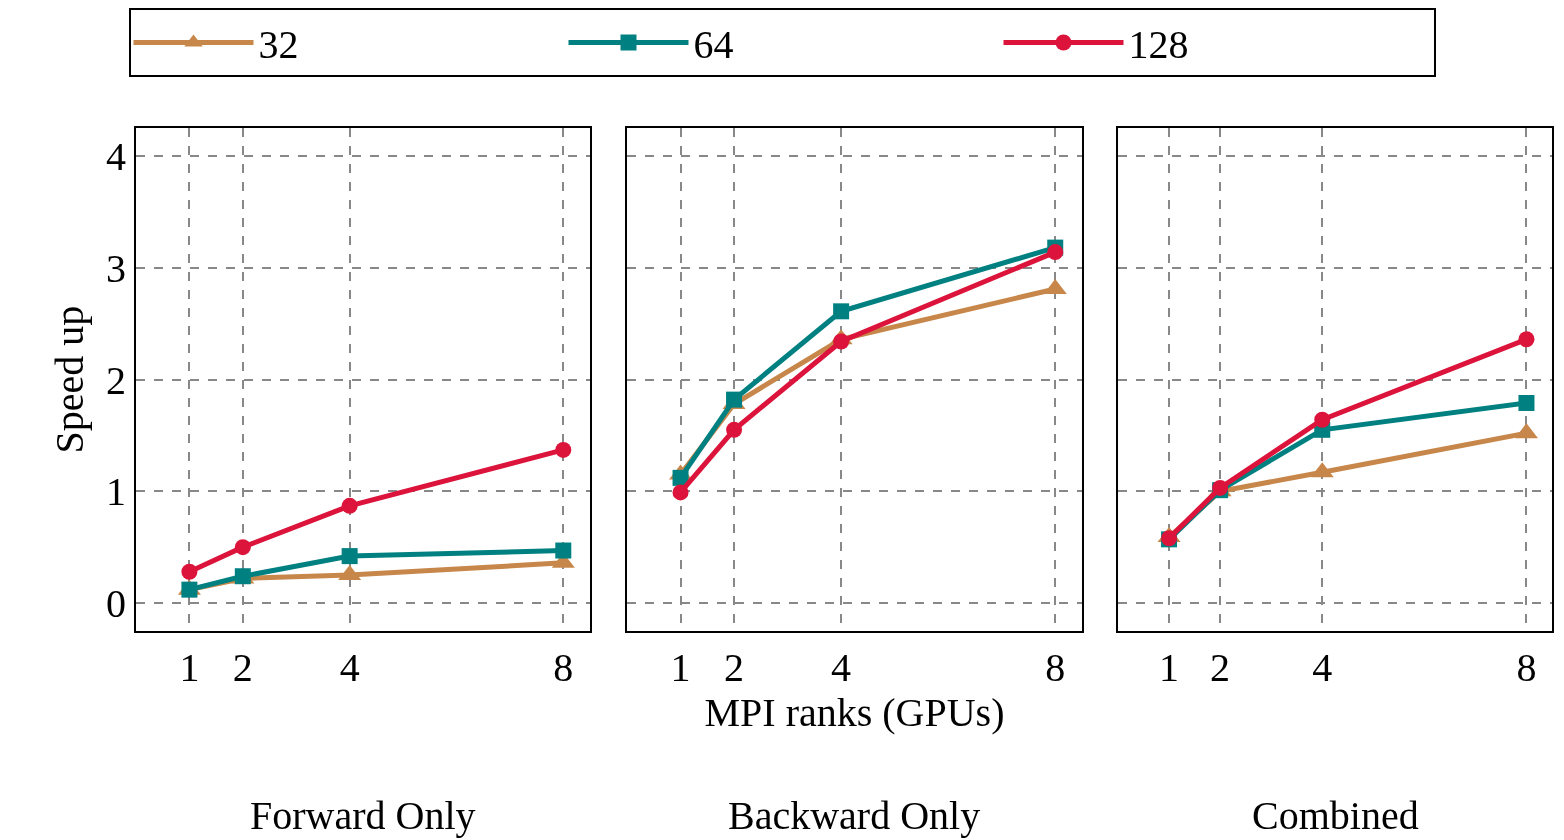  I want to click on y-tick-label: 0, so click(116, 604).